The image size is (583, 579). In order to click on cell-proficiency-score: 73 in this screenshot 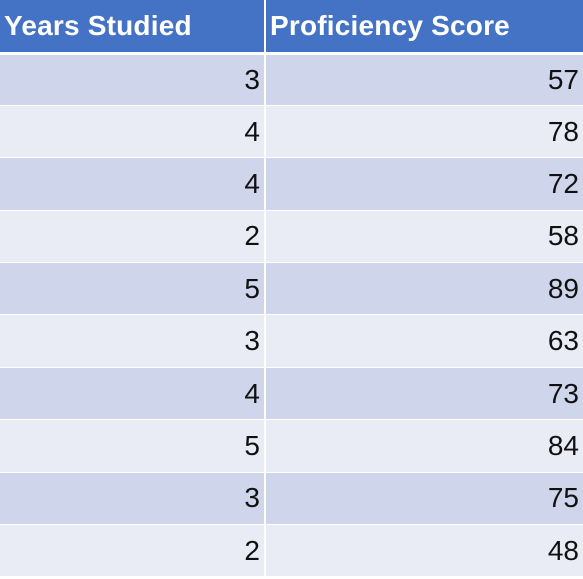, I will do `click(424, 394)`.